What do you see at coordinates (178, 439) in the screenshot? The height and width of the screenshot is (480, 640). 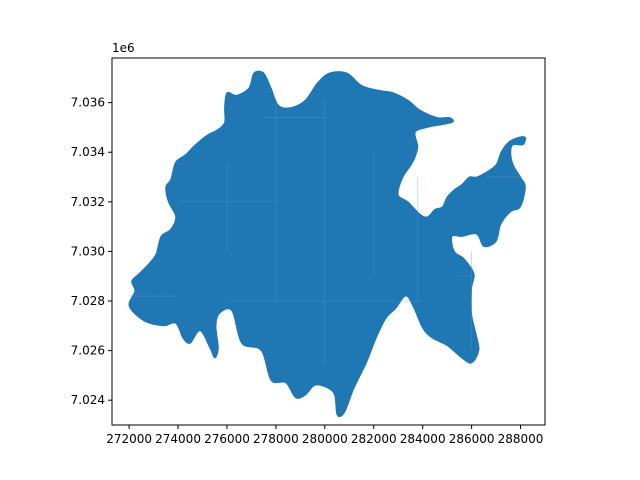 I see `x-tick-label: 274000` at bounding box center [178, 439].